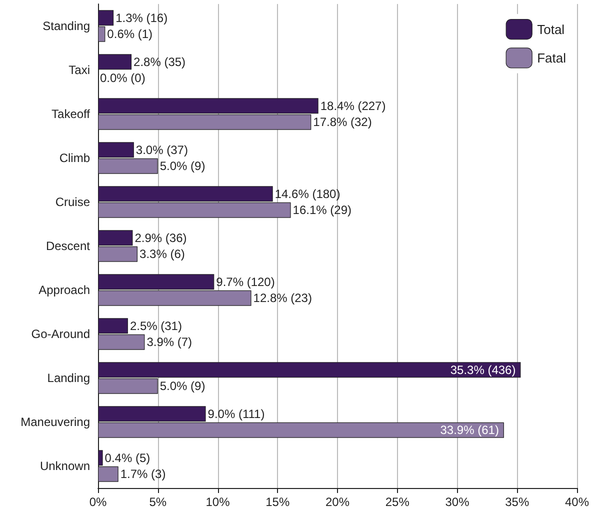  Describe the element at coordinates (74, 158) in the screenshot. I see `y-tick-label: Climb` at that location.